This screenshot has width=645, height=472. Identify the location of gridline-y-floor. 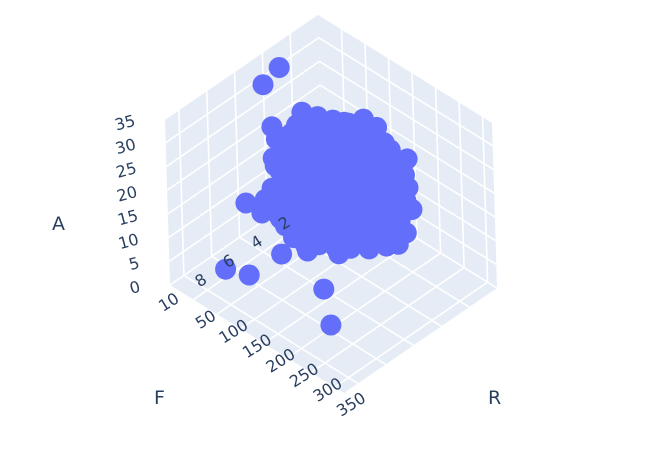
(271, 329).